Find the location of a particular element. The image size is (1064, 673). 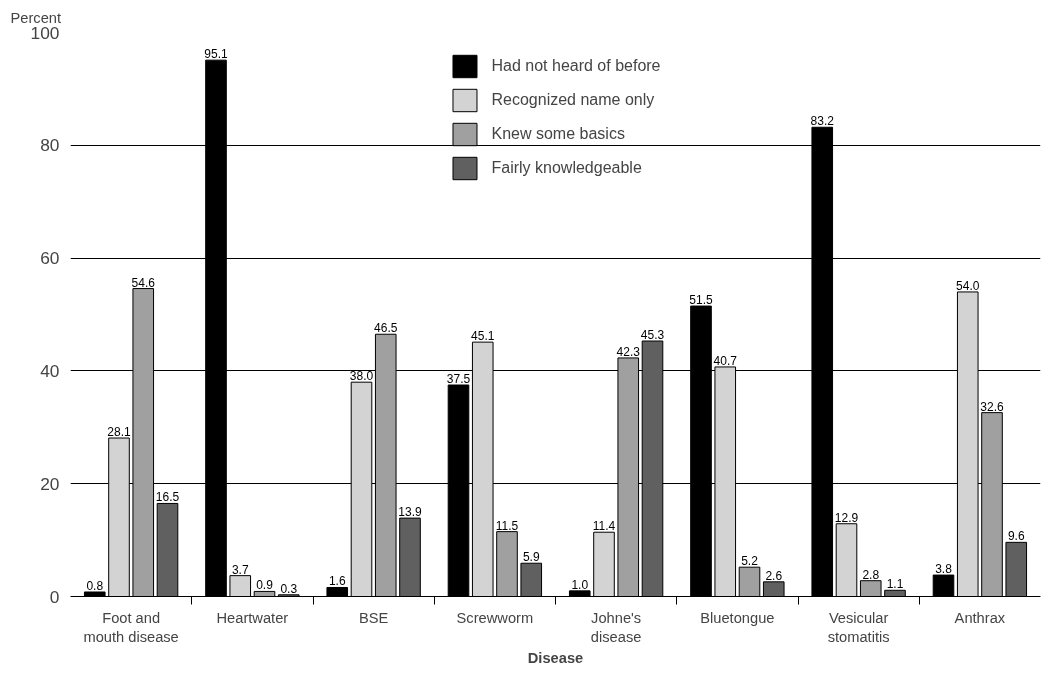

y-tick-label: 60 is located at coordinates (50, 258).